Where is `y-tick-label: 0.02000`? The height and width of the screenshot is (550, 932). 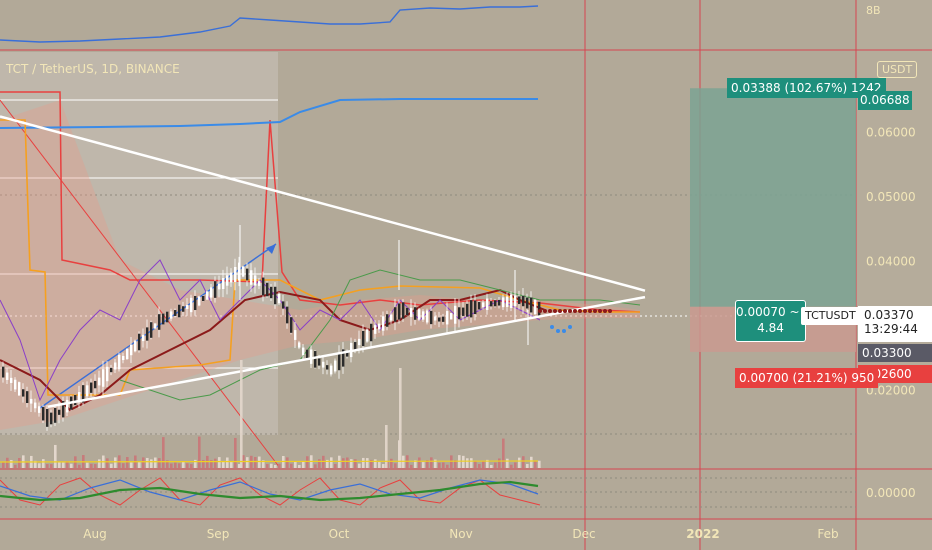 y-tick-label: 0.02000 is located at coordinates (891, 391).